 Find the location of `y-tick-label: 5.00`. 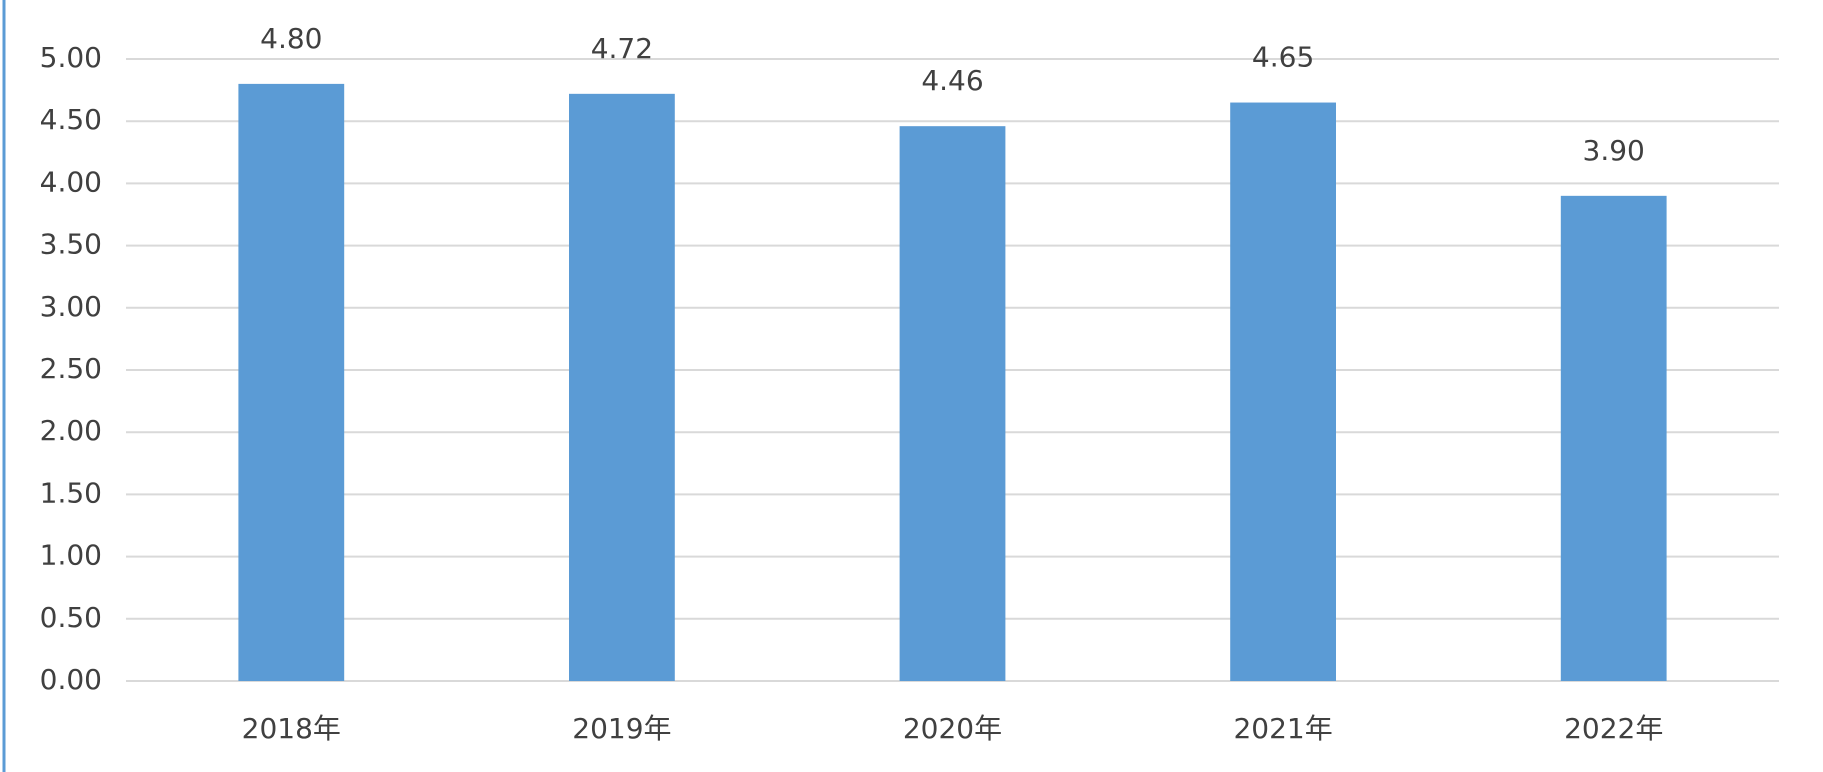

y-tick-label: 5.00 is located at coordinates (71, 57).